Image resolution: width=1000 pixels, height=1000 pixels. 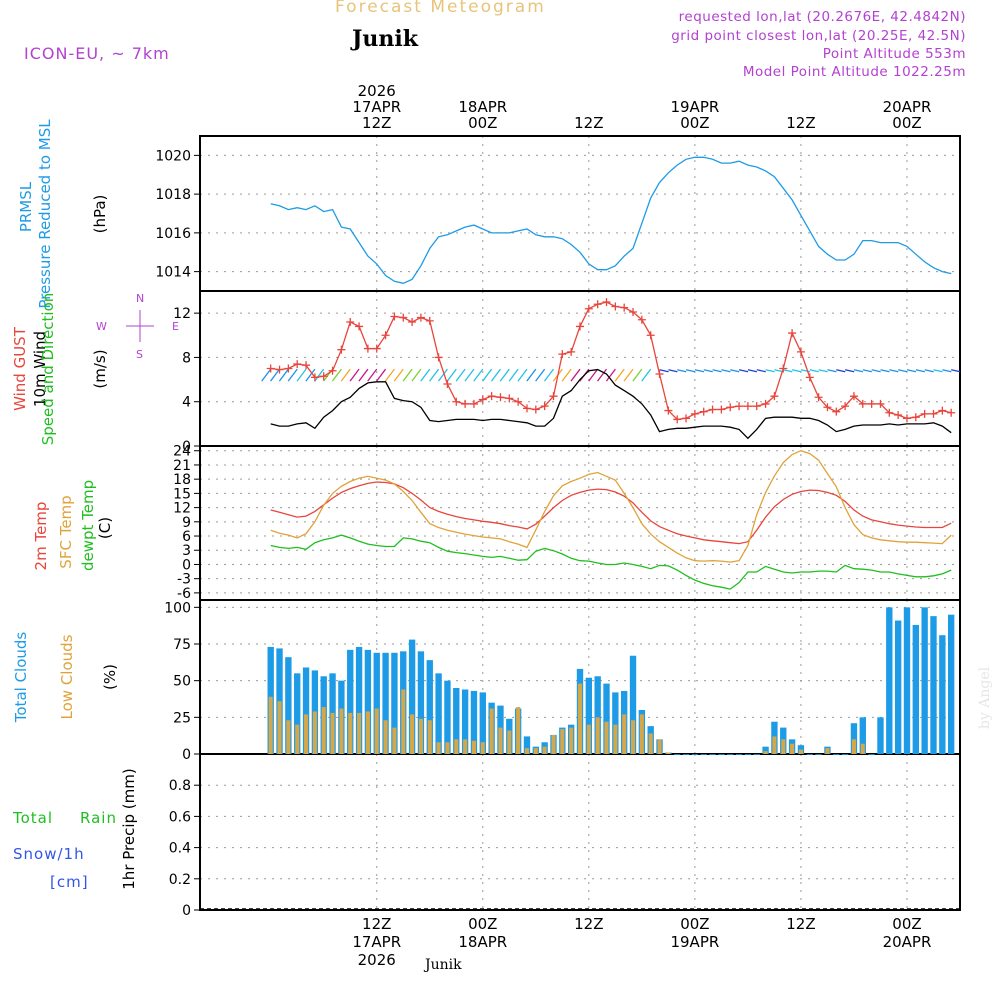 I want to click on requested-coords: requested lon,lat (20.2676E, 42.4842N), so click(x=822, y=17).